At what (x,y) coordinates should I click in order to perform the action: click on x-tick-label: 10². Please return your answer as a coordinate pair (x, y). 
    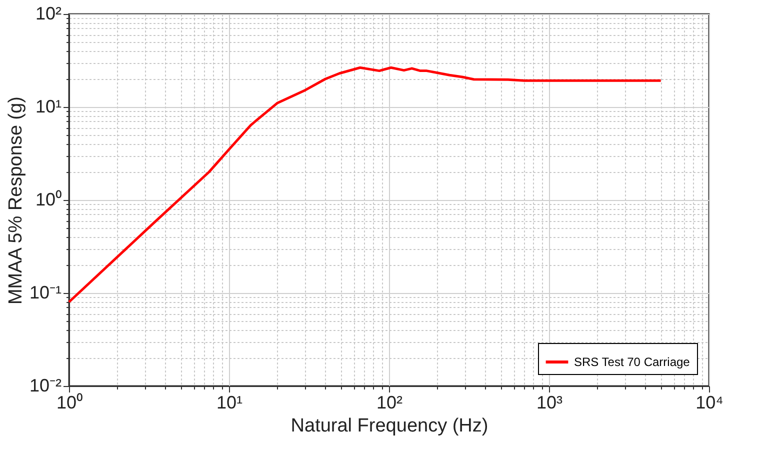
    Looking at the image, I should click on (389, 402).